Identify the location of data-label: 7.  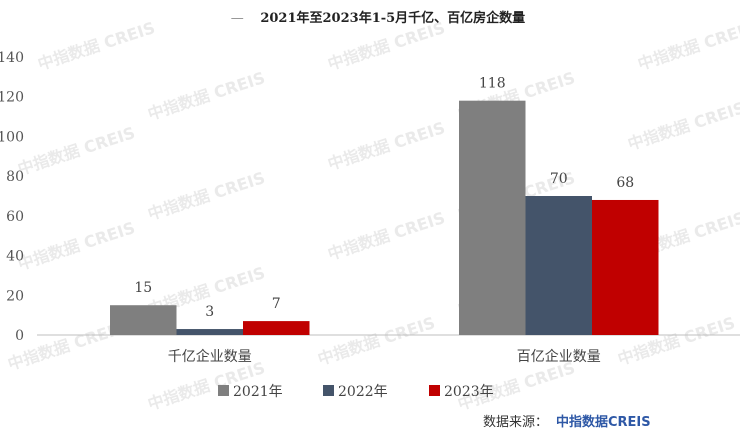
(276, 304).